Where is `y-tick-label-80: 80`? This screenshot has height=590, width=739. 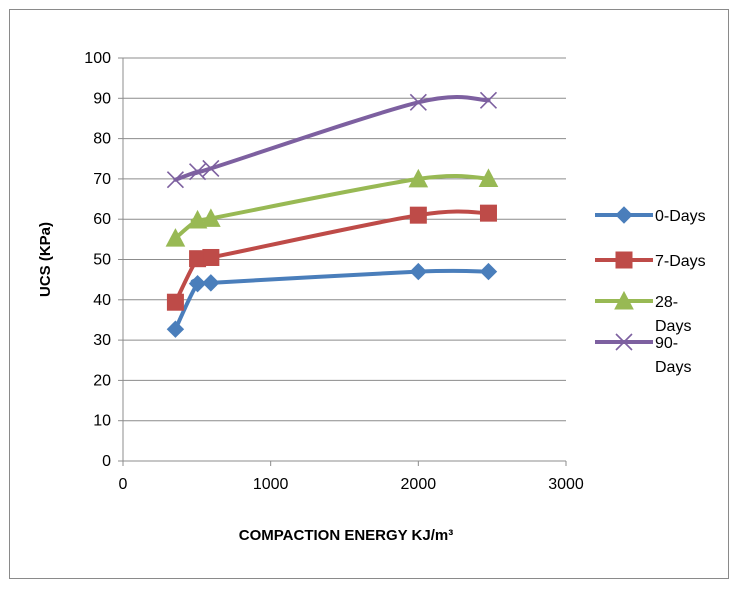 y-tick-label-80: 80 is located at coordinates (102, 139).